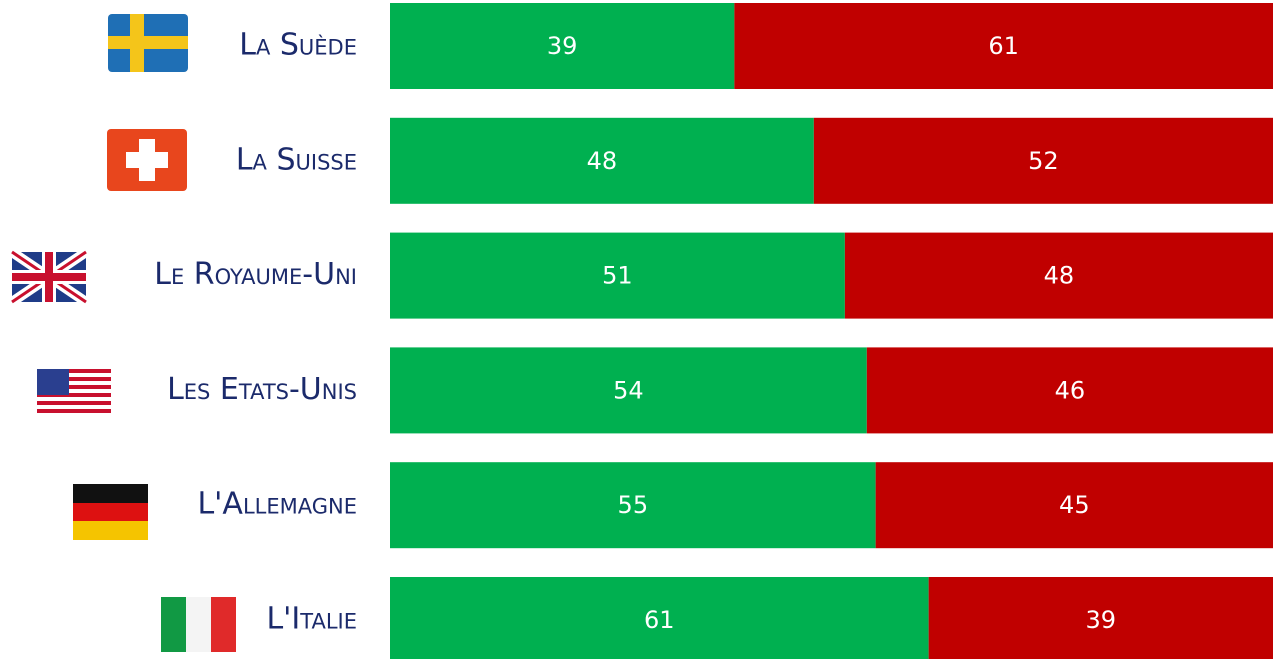 The width and height of the screenshot is (1273, 659). Describe the element at coordinates (49, 277) in the screenshot. I see `flag-uk` at that location.